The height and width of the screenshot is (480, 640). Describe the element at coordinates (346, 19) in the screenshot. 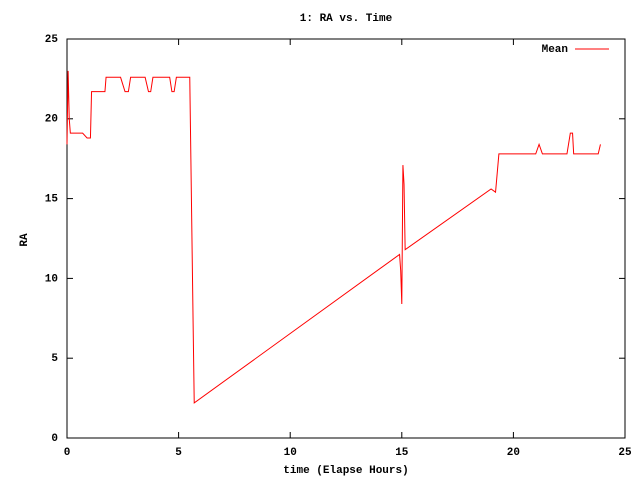

I see `chart-title: 1: RA vs. Time` at that location.